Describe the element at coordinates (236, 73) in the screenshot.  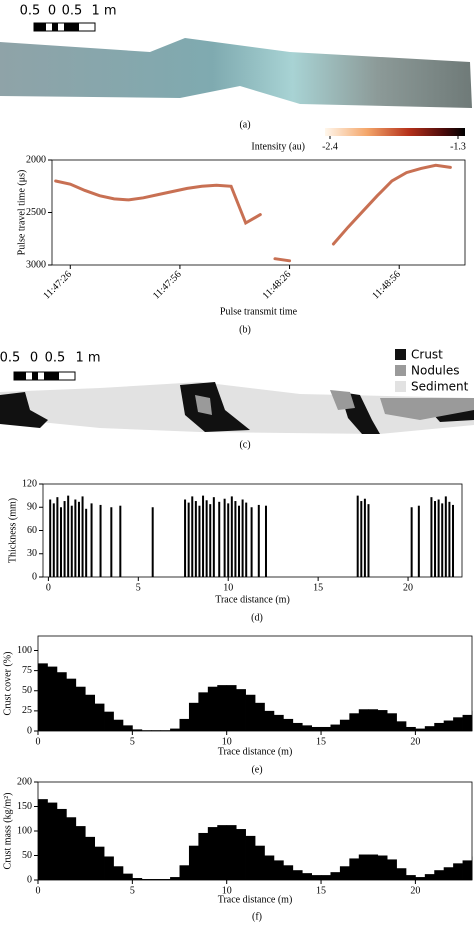
I see `seafloor-mosaic` at that location.